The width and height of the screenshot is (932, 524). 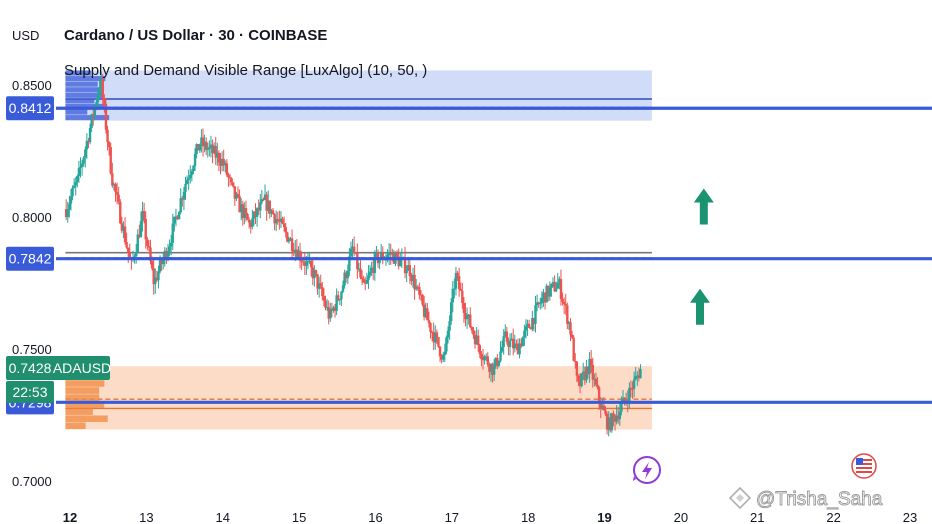 What do you see at coordinates (222, 517) in the screenshot?
I see `time-tick-label: 14` at bounding box center [222, 517].